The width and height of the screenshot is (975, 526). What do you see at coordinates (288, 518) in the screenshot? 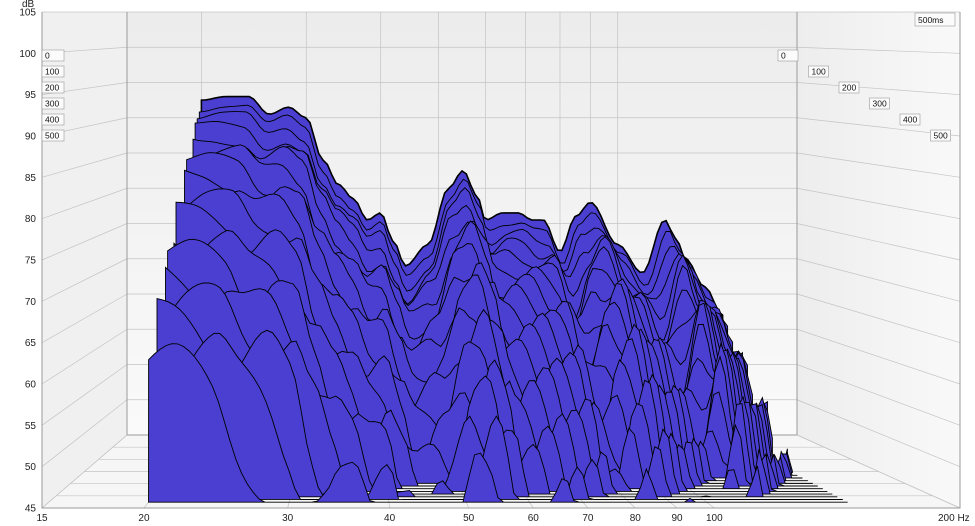
I see `x-tick-label: 30` at bounding box center [288, 518].